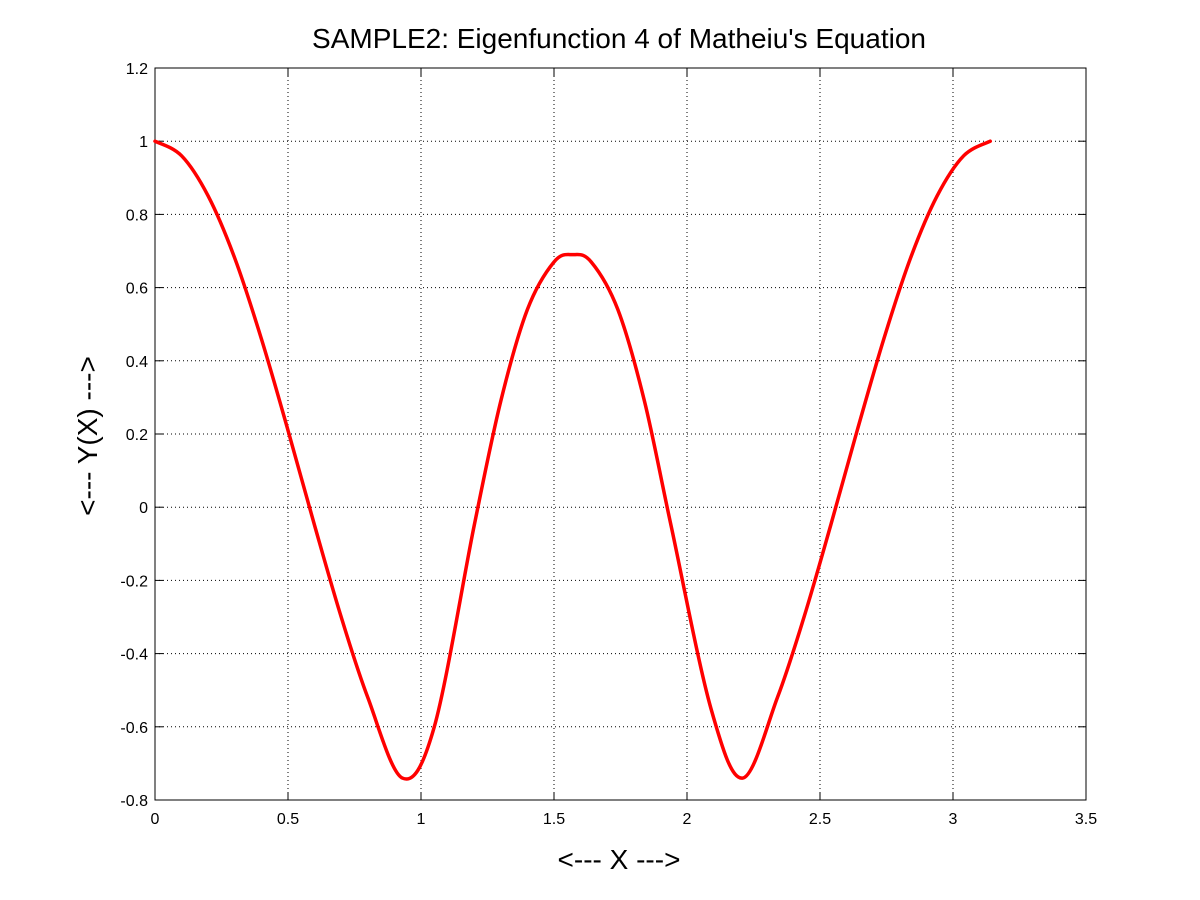  I want to click on x-axis-title: <--- X --->, so click(619, 859).